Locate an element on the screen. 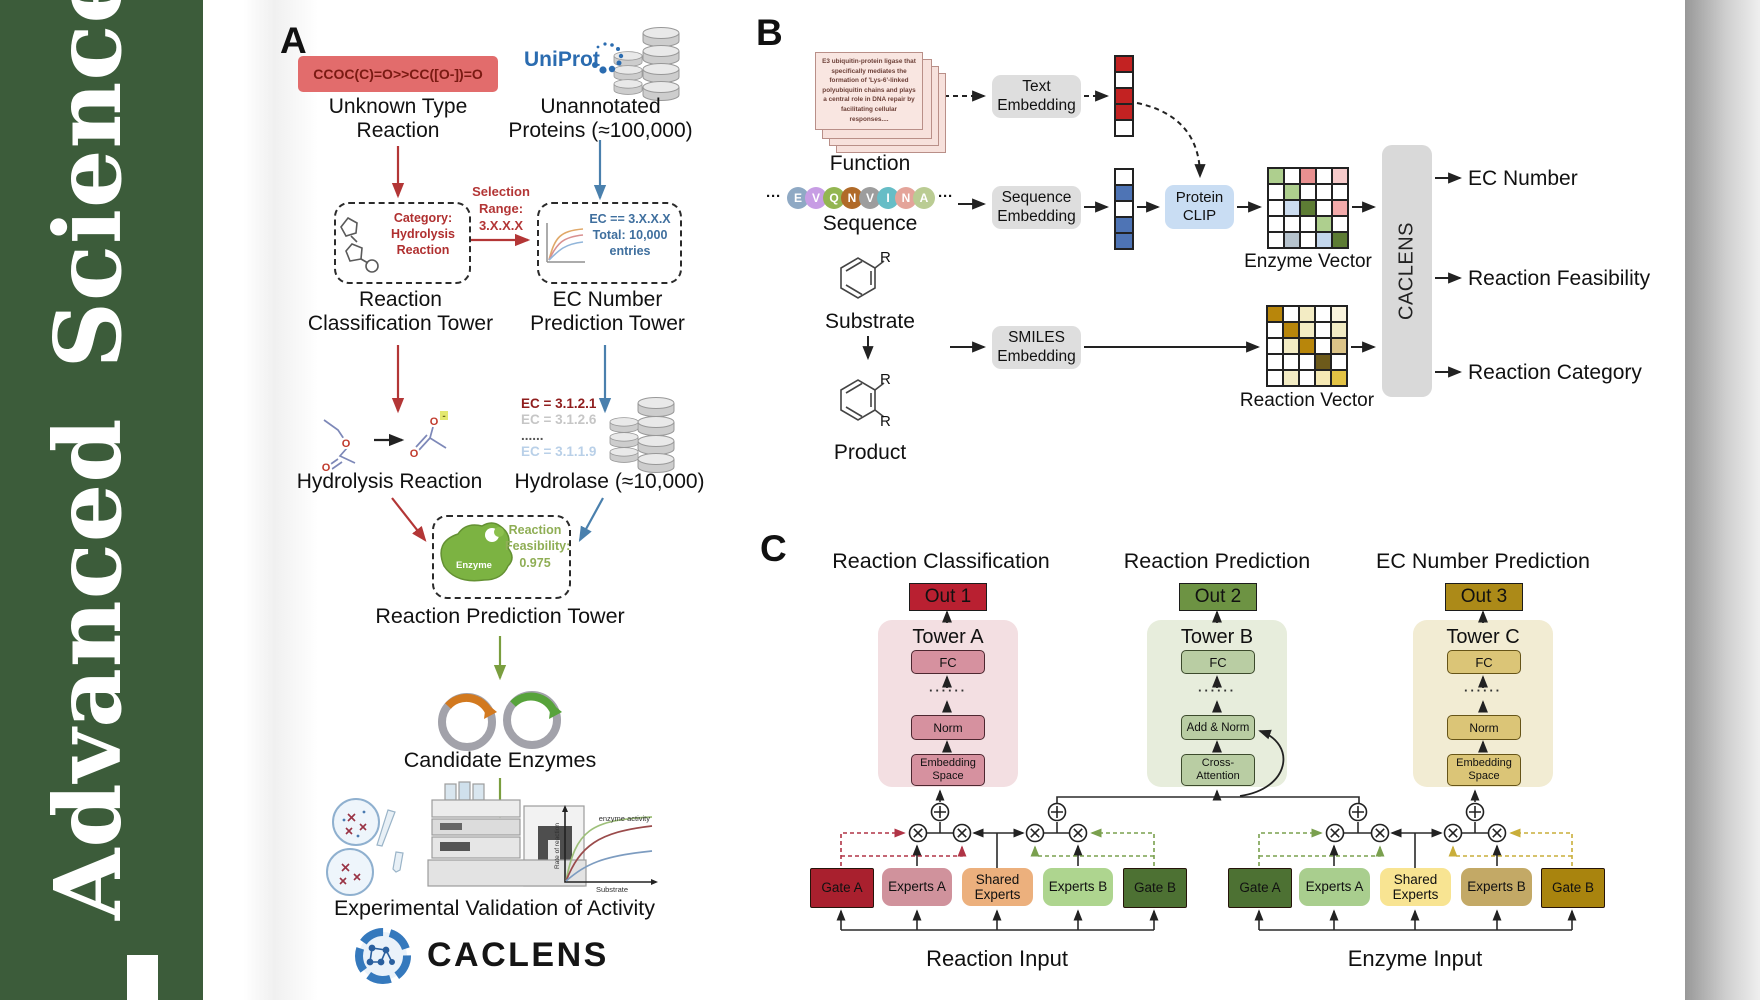  product-molecule-icon is located at coordinates (862, 400).